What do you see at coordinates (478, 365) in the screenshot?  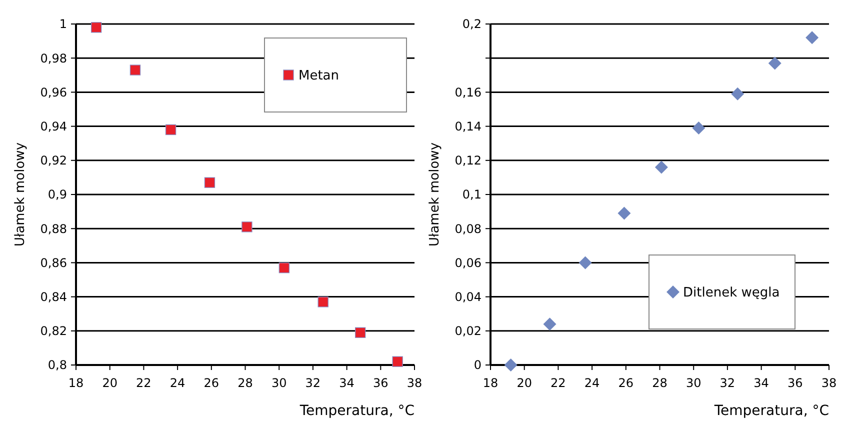 I see `y-tick-label: 0` at bounding box center [478, 365].